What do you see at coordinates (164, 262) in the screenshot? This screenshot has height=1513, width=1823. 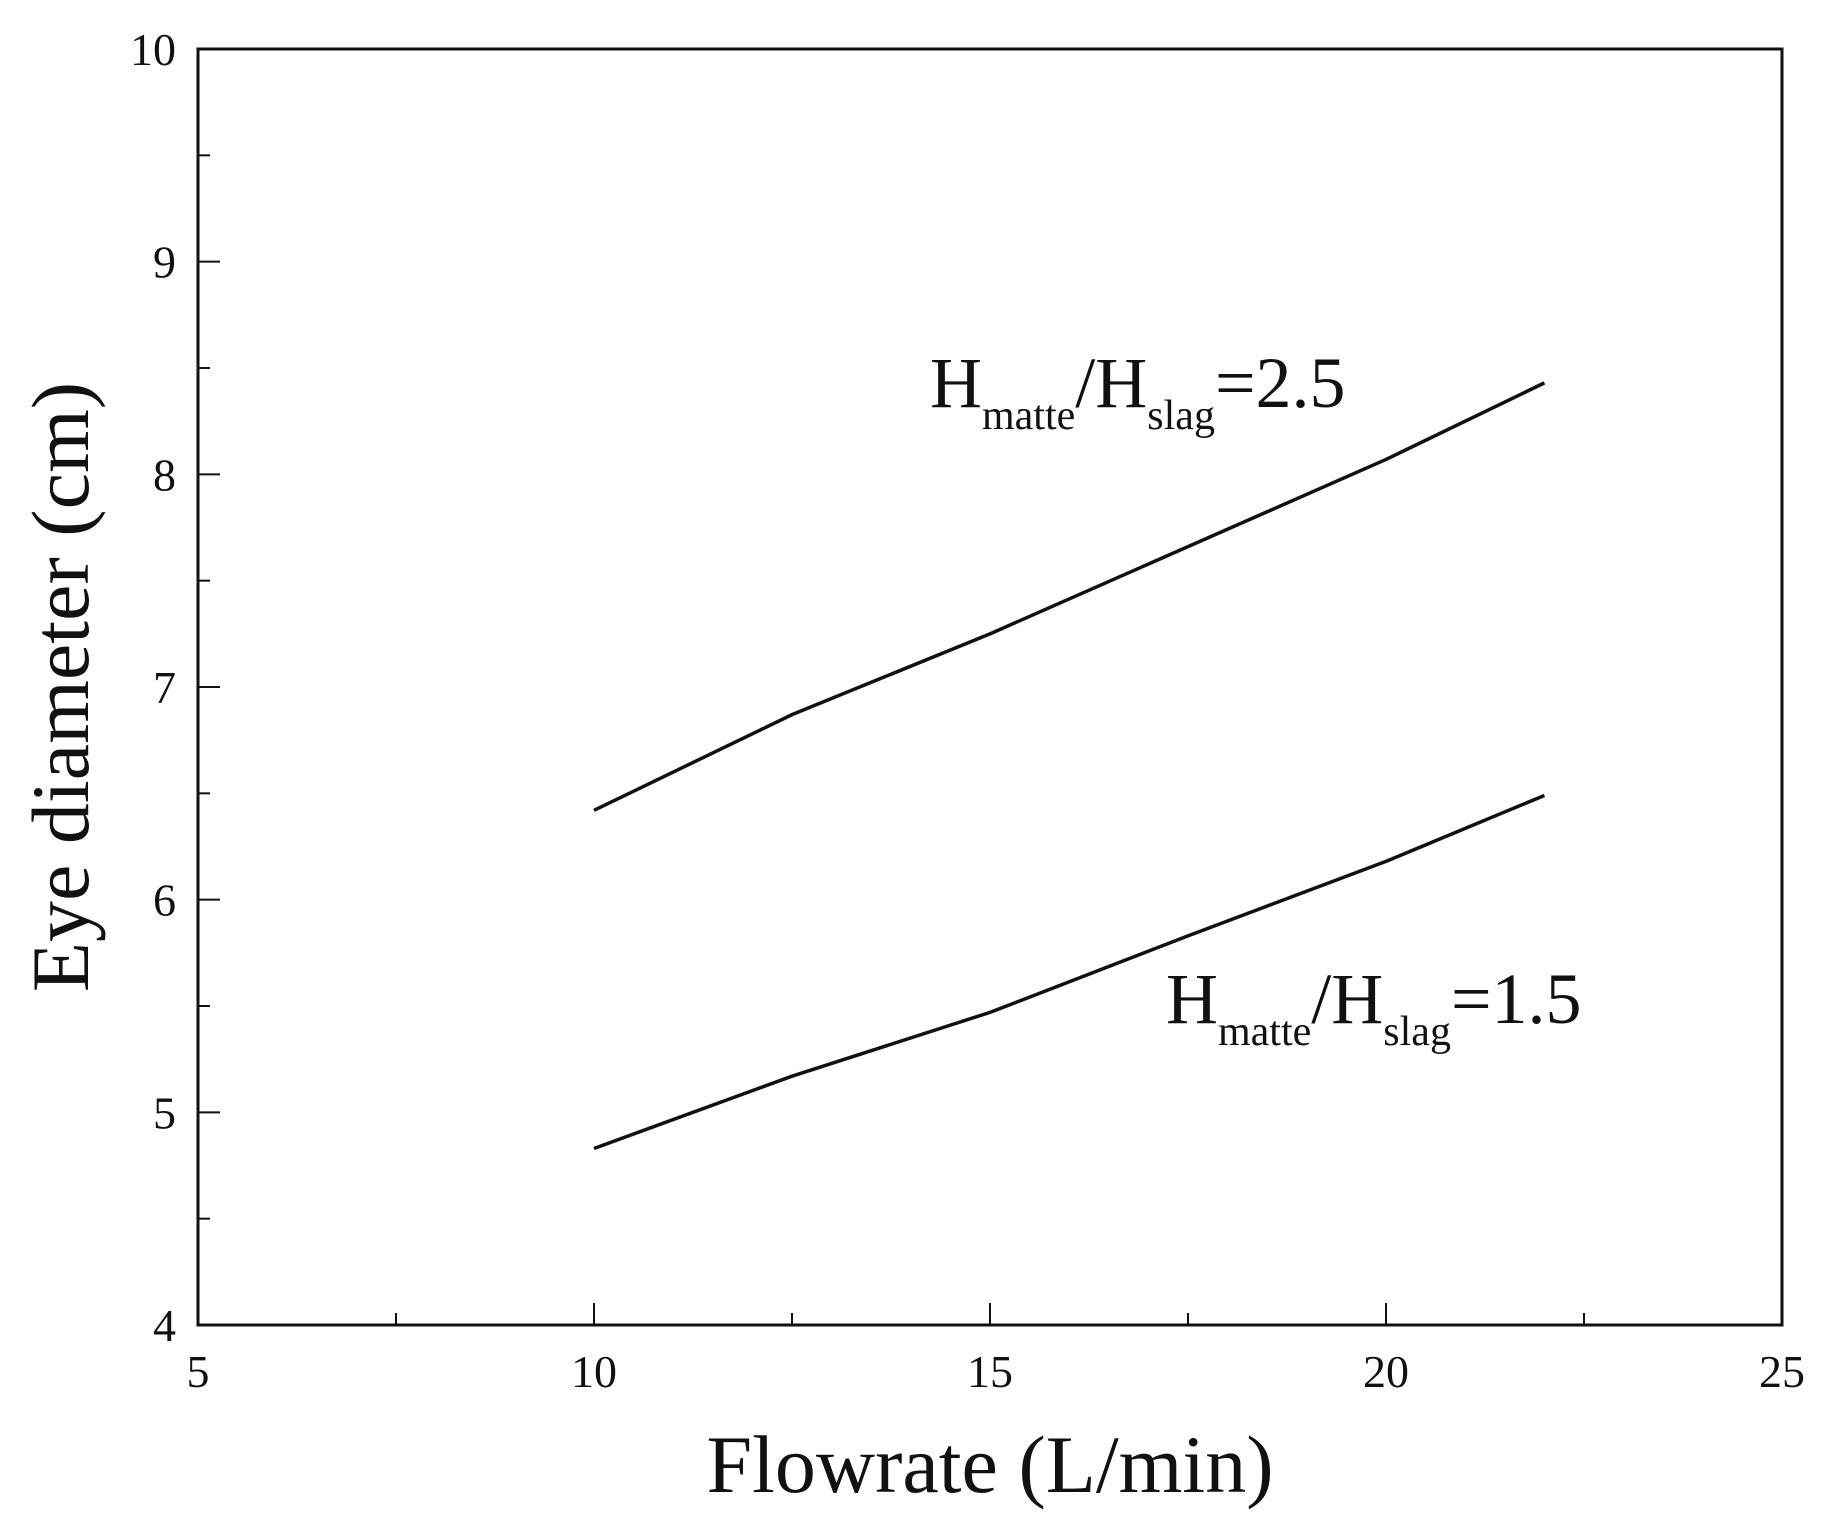 I see `y-tick-label: 9` at bounding box center [164, 262].